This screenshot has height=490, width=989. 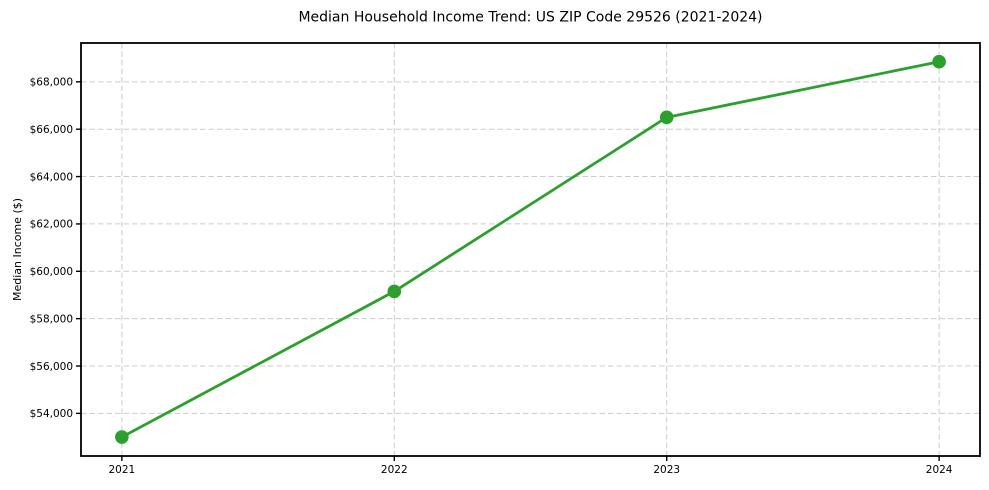 I want to click on data-point-2021, so click(x=122, y=437).